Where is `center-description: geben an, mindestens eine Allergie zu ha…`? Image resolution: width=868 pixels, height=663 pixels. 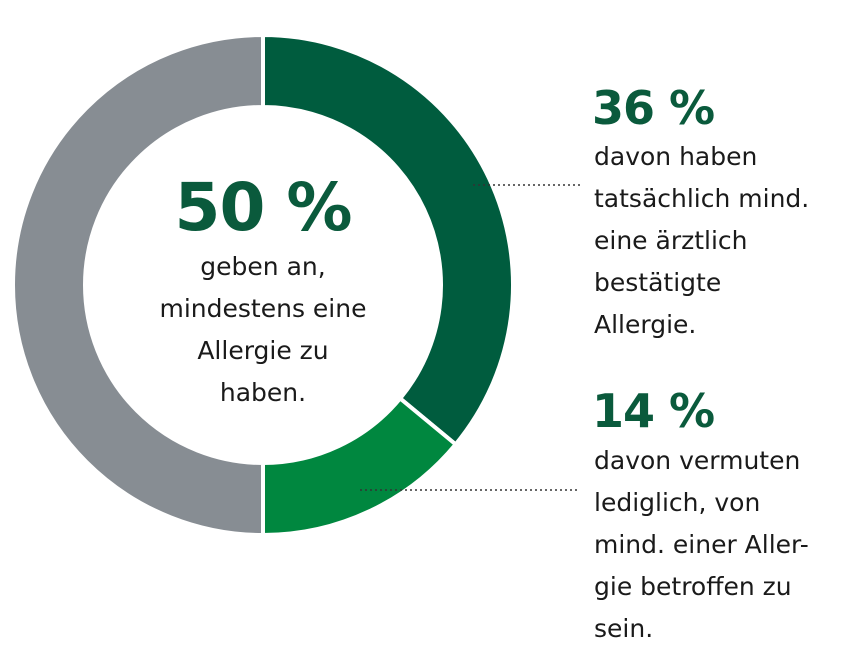 center-description: geben an, mindestens eine Allergie zu ha… is located at coordinates (263, 329).